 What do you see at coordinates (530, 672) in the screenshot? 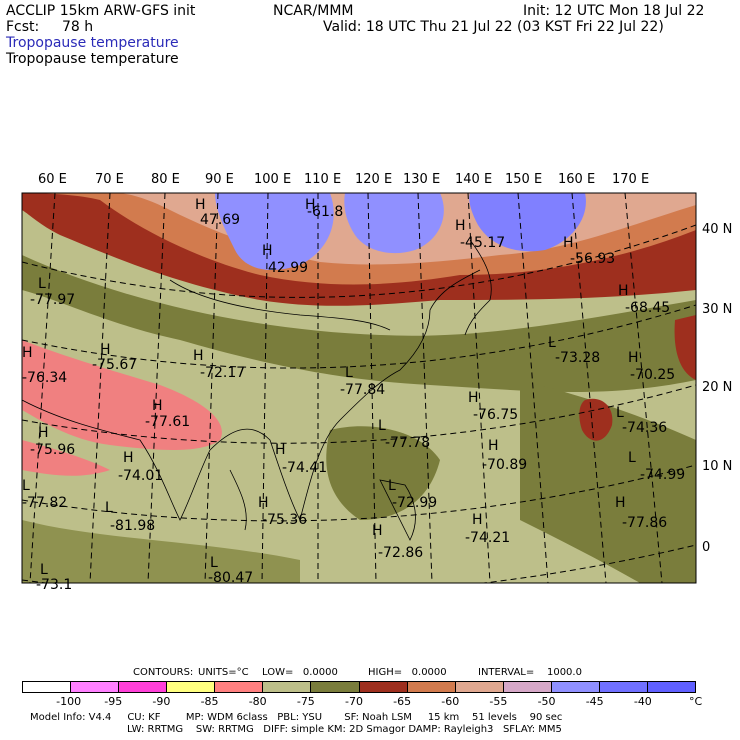
I see `contours-interval: INTERVAL= 1000.0` at bounding box center [530, 672].